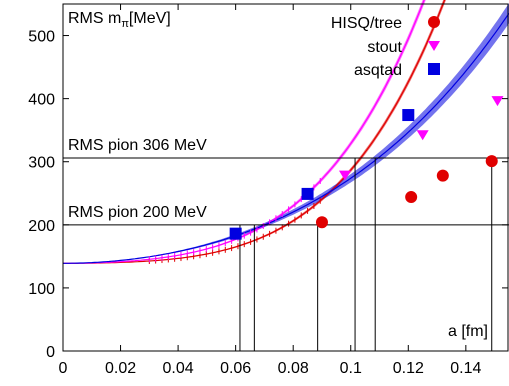 Image resolution: width=509 pixels, height=386 pixels. I want to click on x-tick-label: 0.04, so click(178, 368).